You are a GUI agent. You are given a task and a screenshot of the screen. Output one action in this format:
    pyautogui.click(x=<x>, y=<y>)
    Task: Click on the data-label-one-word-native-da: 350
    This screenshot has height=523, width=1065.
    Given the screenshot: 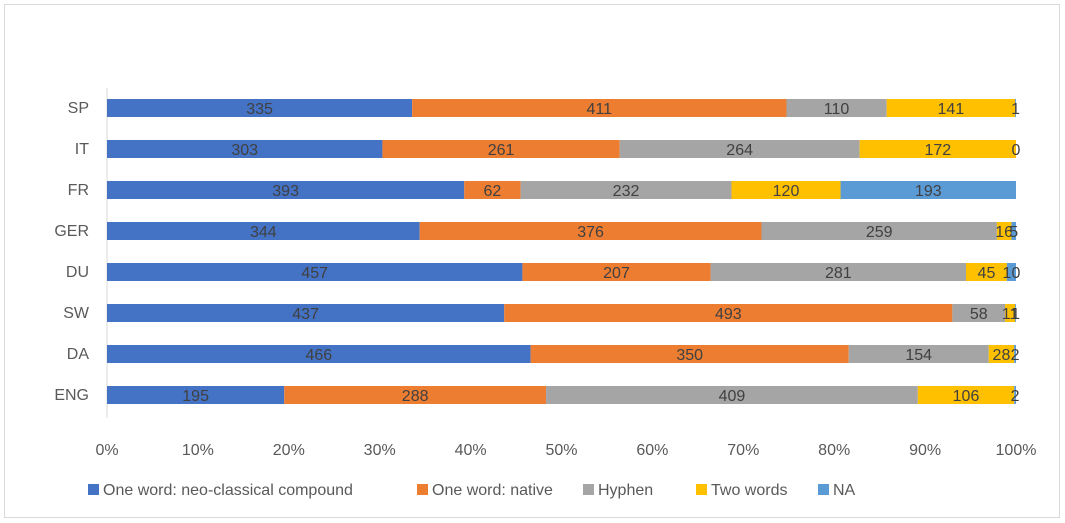 What is the action you would take?
    pyautogui.click(x=689, y=355)
    